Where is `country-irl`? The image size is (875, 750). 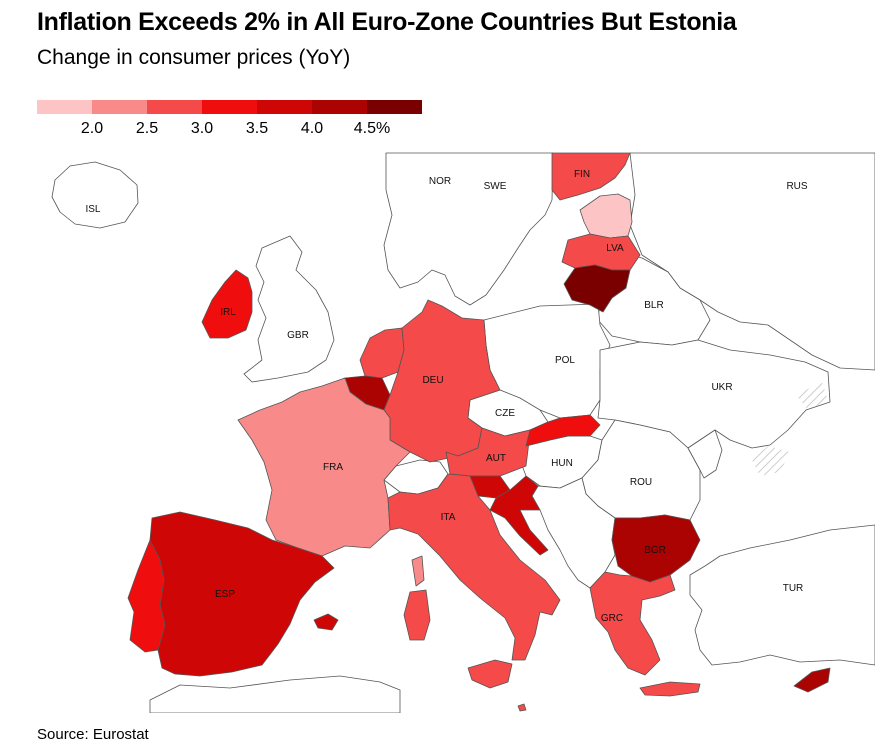
country-irl is located at coordinates (227, 304).